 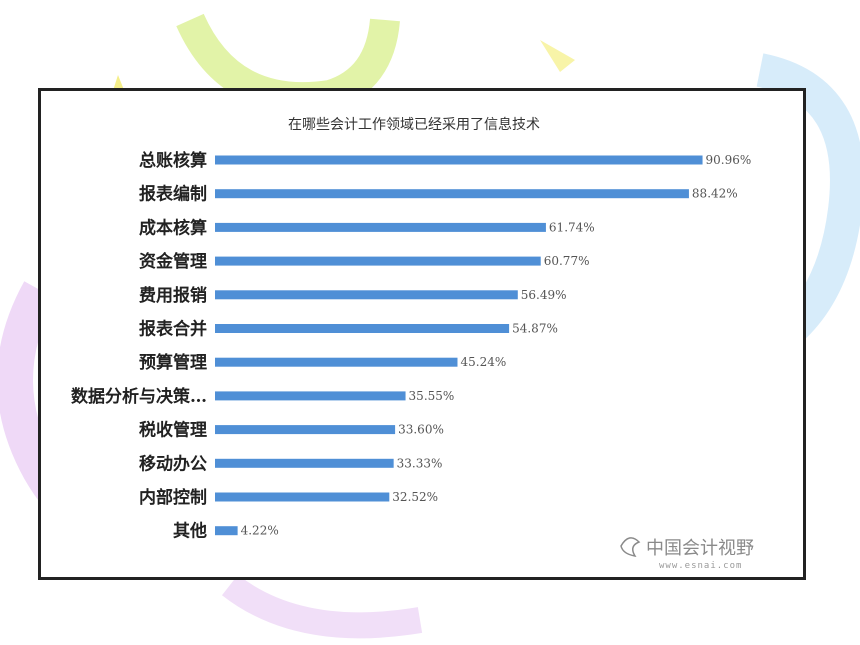 I want to click on category-label: 报表编制, so click(x=173, y=194).